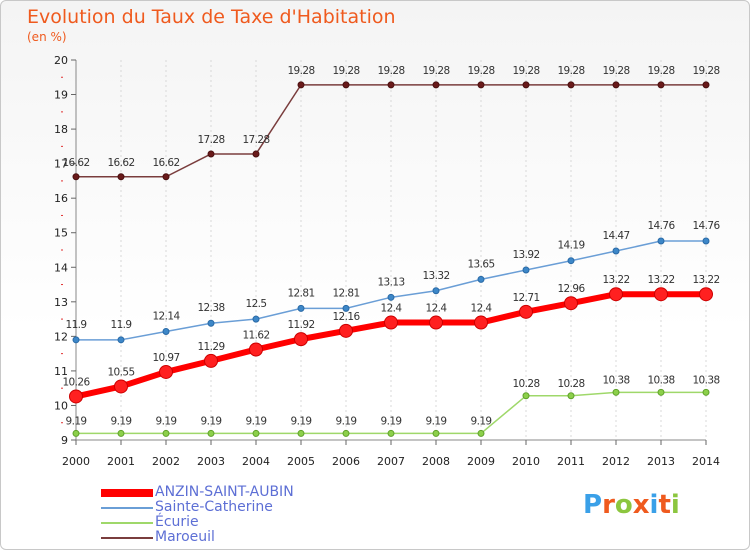 The height and width of the screenshot is (550, 750). What do you see at coordinates (121, 325) in the screenshot?
I see `data-label: 11.9` at bounding box center [121, 325].